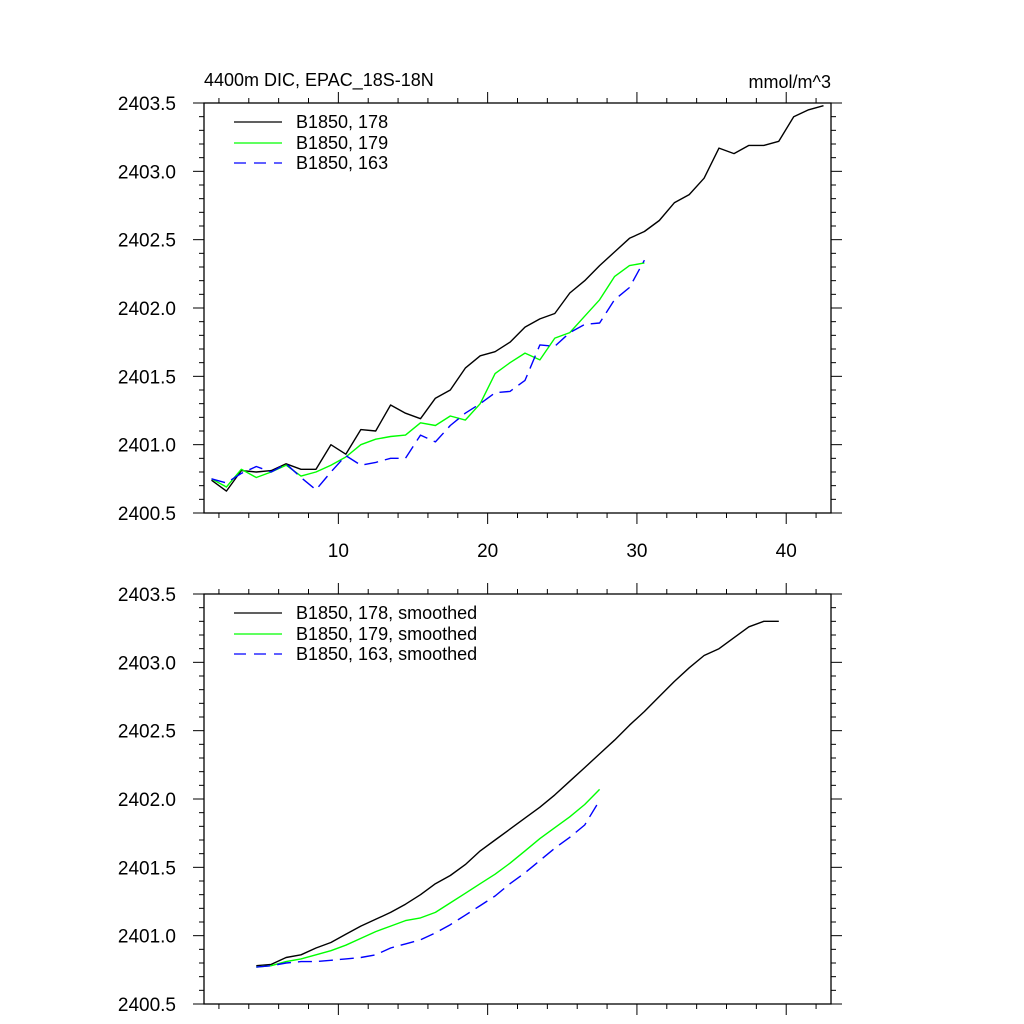 The height and width of the screenshot is (1024, 1024). What do you see at coordinates (386, 613) in the screenshot?
I see `legend-label-178-smoothed: B1850, 178, smoothed` at bounding box center [386, 613].